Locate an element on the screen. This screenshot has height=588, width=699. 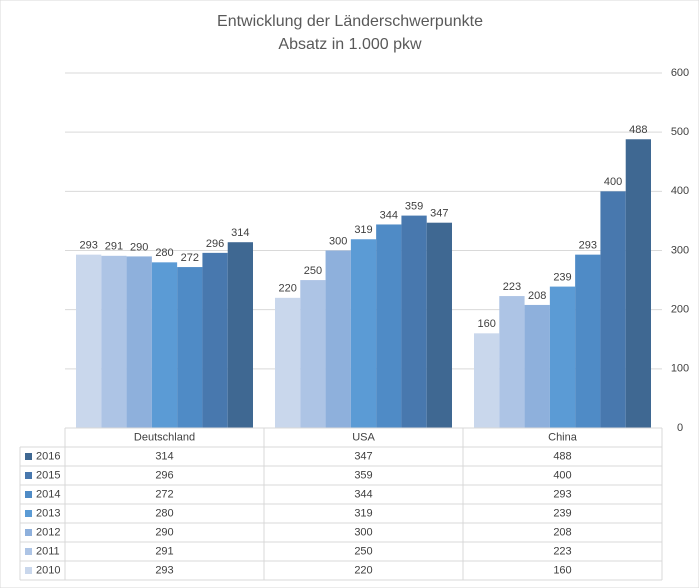
data-label: 400 is located at coordinates (613, 182).